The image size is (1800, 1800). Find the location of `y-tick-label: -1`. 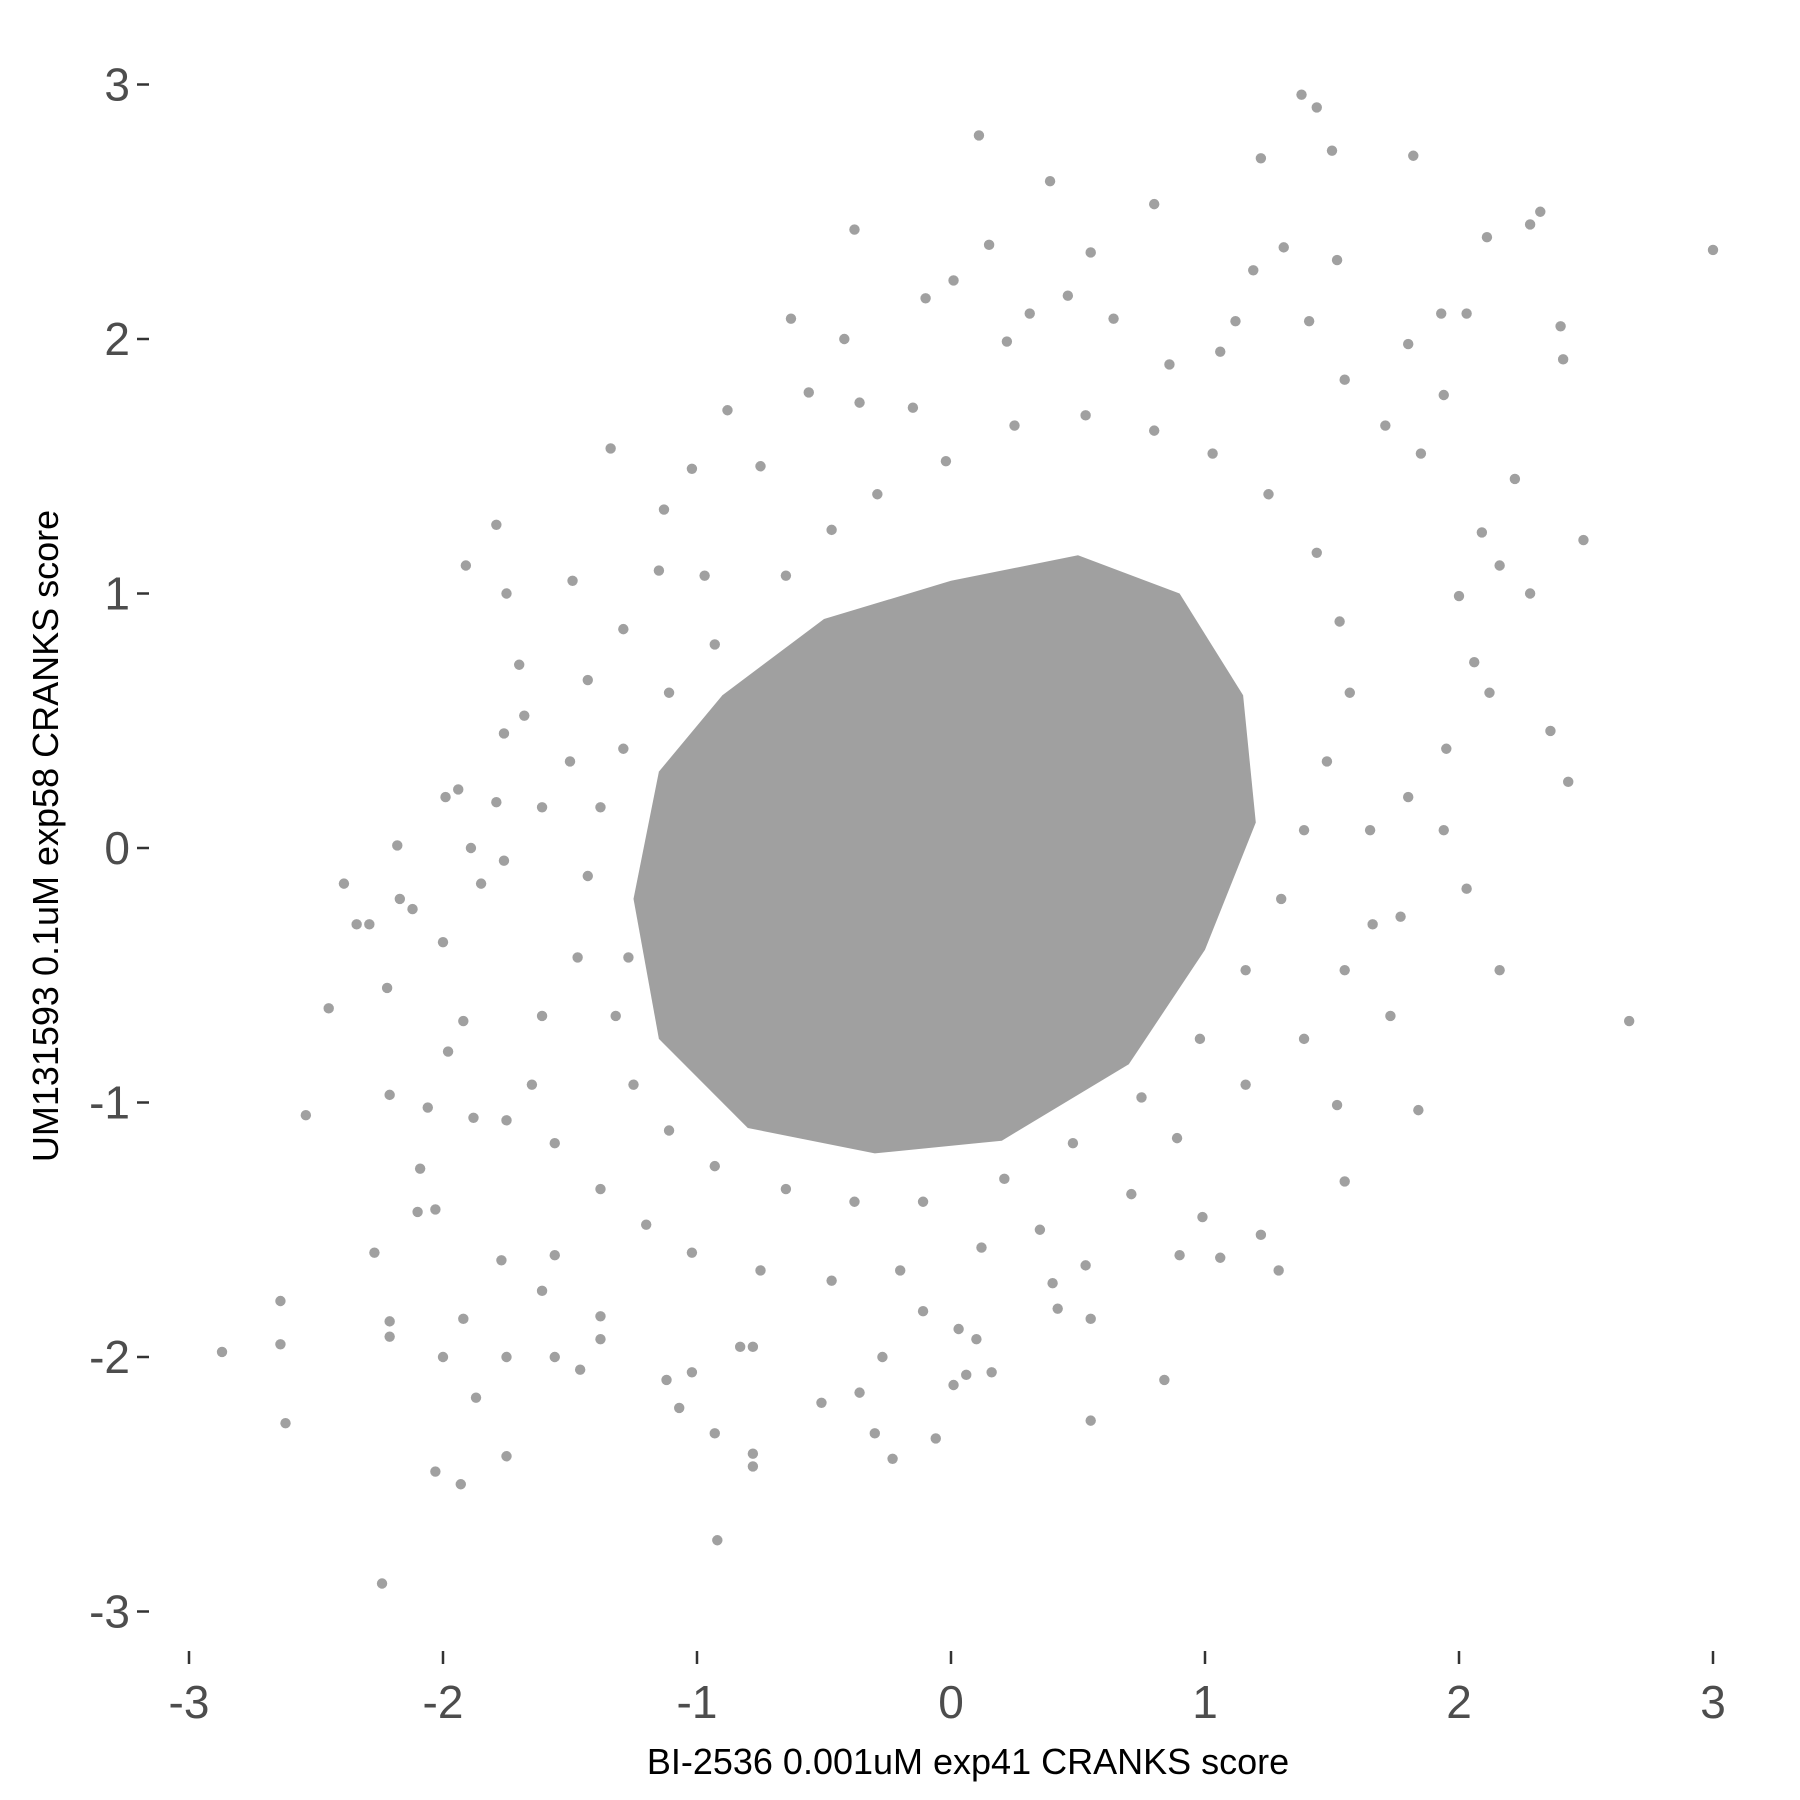

y-tick-label: -1 is located at coordinates (109, 1103).